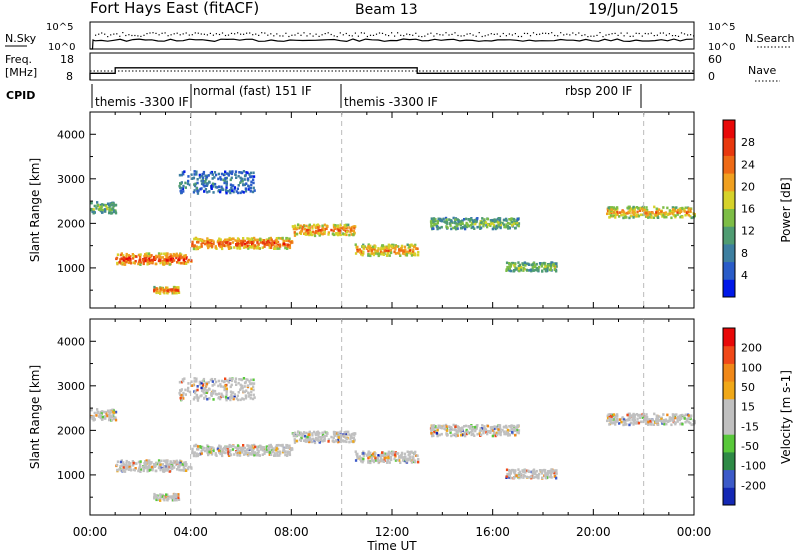 This screenshot has height=554, width=800. What do you see at coordinates (633, 9) in the screenshot?
I see `date-title: 19/Jun/2015` at bounding box center [633, 9].